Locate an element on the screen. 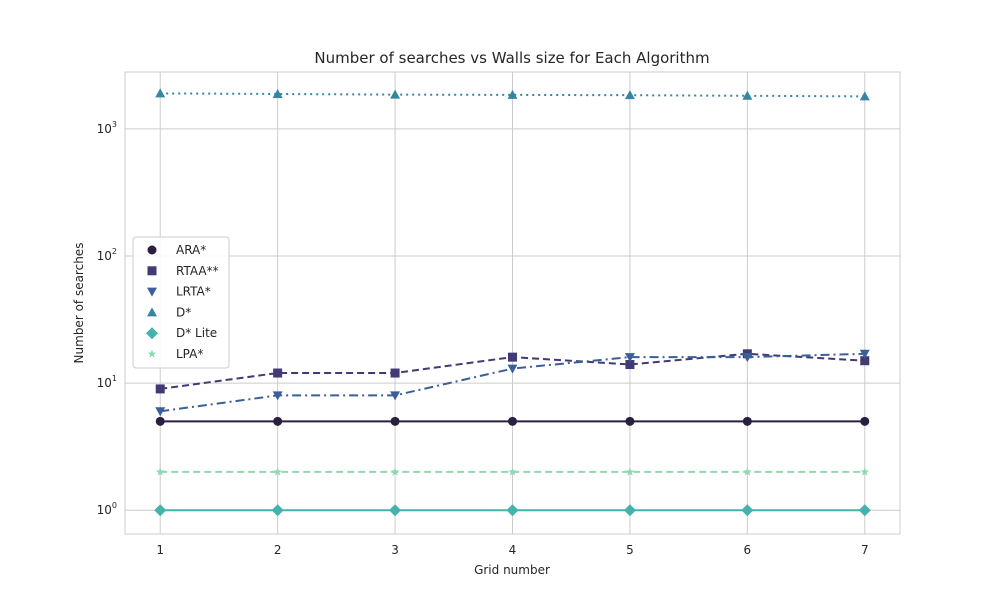 The height and width of the screenshot is (600, 1000). series-D* is located at coordinates (512, 94).